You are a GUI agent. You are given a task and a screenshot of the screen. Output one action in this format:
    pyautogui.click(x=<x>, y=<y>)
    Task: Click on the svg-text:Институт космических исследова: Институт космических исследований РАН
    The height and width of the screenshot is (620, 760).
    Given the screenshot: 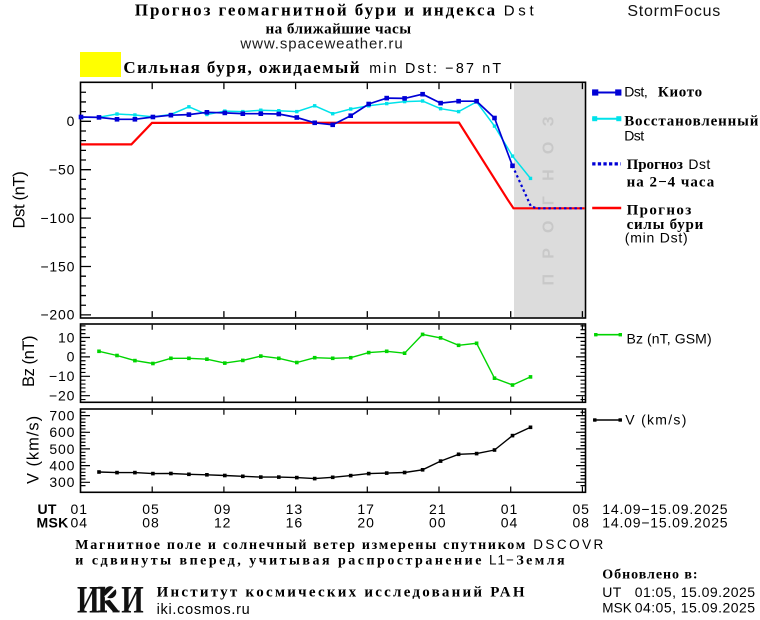 What is the action you would take?
    pyautogui.click(x=342, y=593)
    